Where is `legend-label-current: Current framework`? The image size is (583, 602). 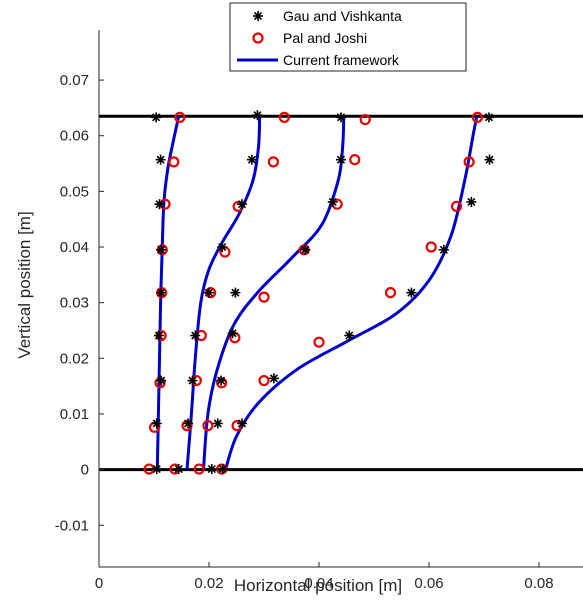
legend-label-current: Current framework is located at coordinates (341, 60).